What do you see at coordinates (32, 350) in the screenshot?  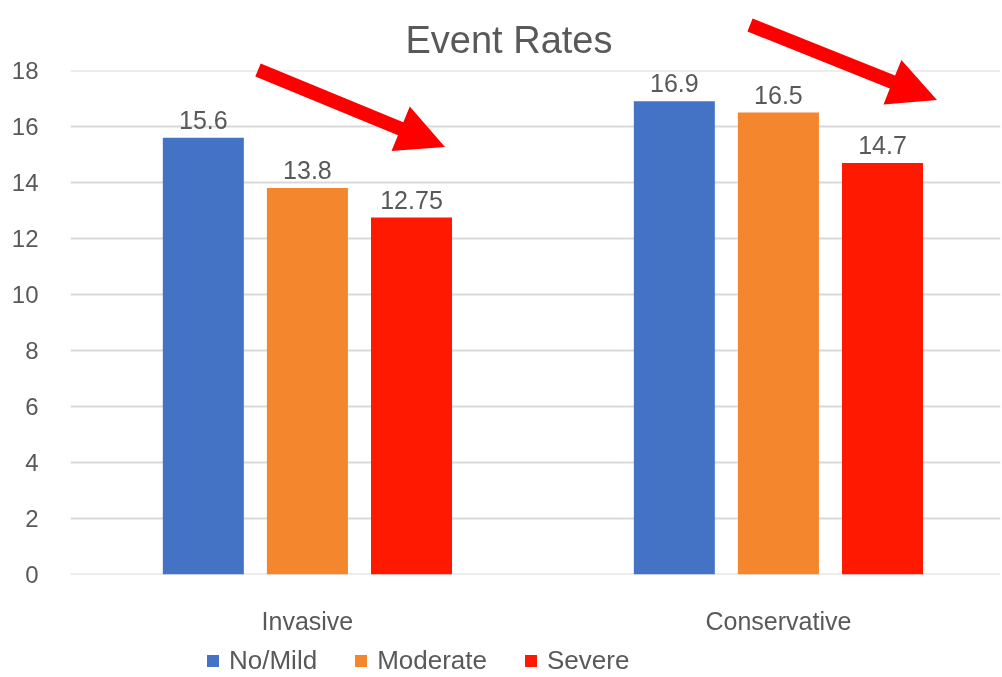 I see `y-tick-label: 8` at bounding box center [32, 350].